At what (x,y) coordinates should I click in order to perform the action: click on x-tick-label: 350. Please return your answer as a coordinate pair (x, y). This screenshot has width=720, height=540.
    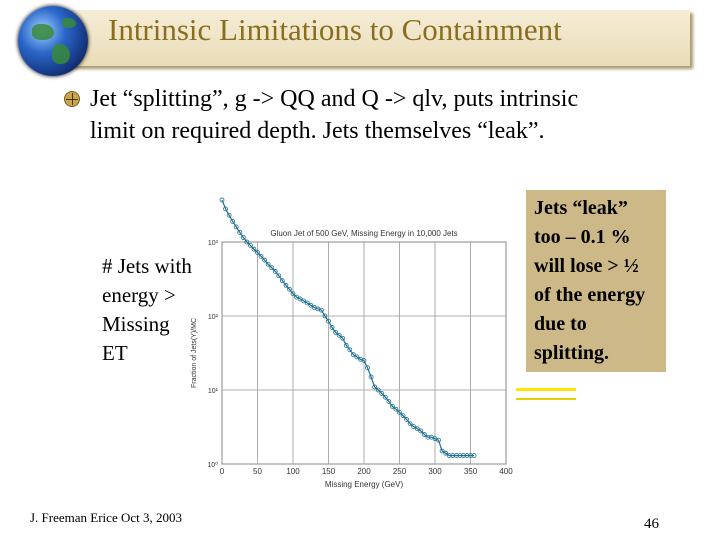
    Looking at the image, I should click on (471, 471).